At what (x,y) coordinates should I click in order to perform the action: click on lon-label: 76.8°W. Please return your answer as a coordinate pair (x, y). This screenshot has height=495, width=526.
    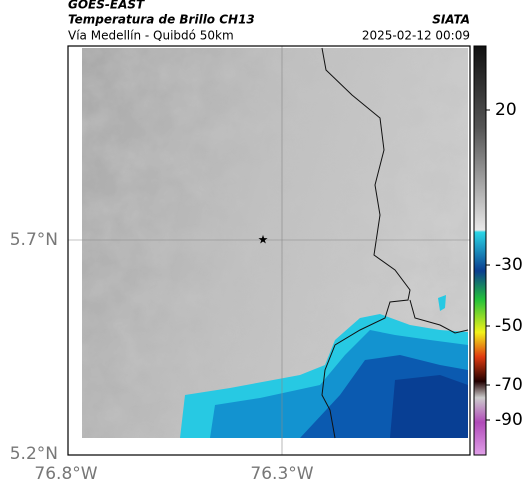
    Looking at the image, I should click on (65, 474).